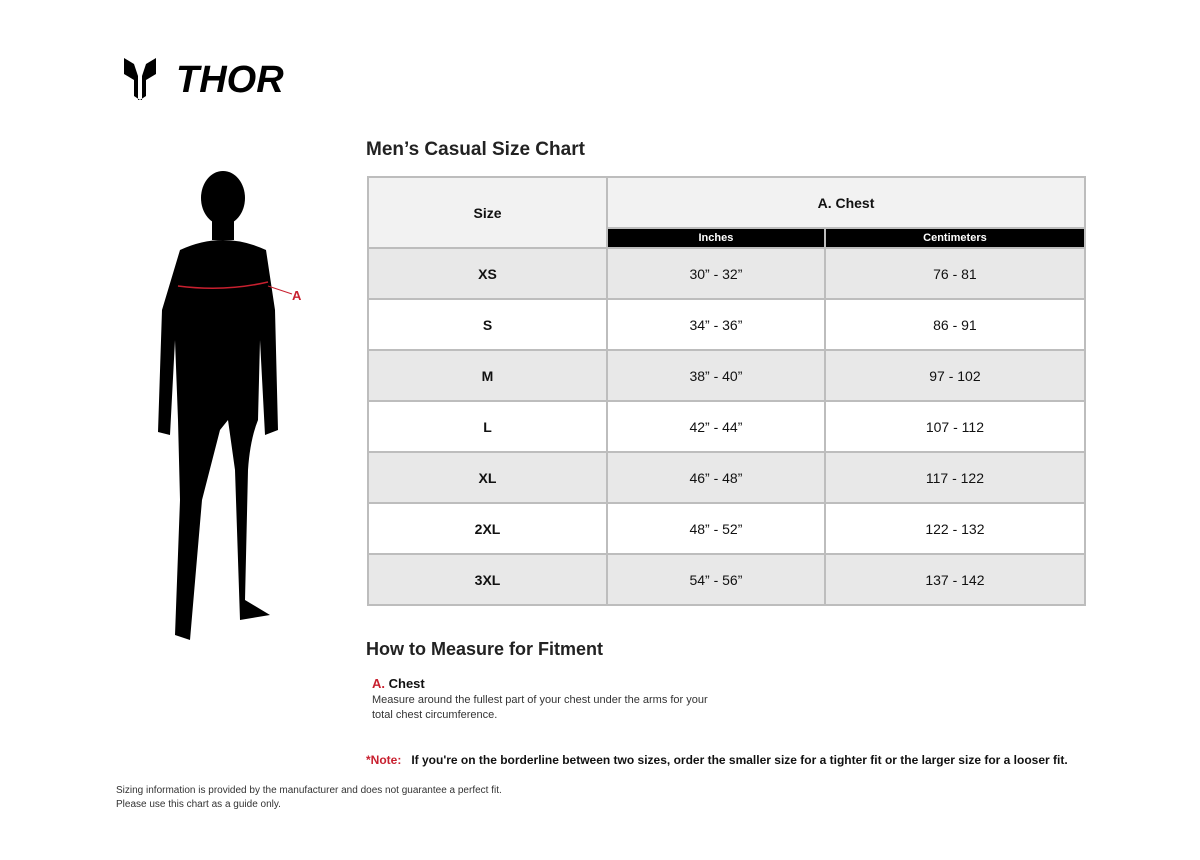  Describe the element at coordinates (716, 579) in the screenshot. I see `inches-cell: 54” - 56”` at that location.